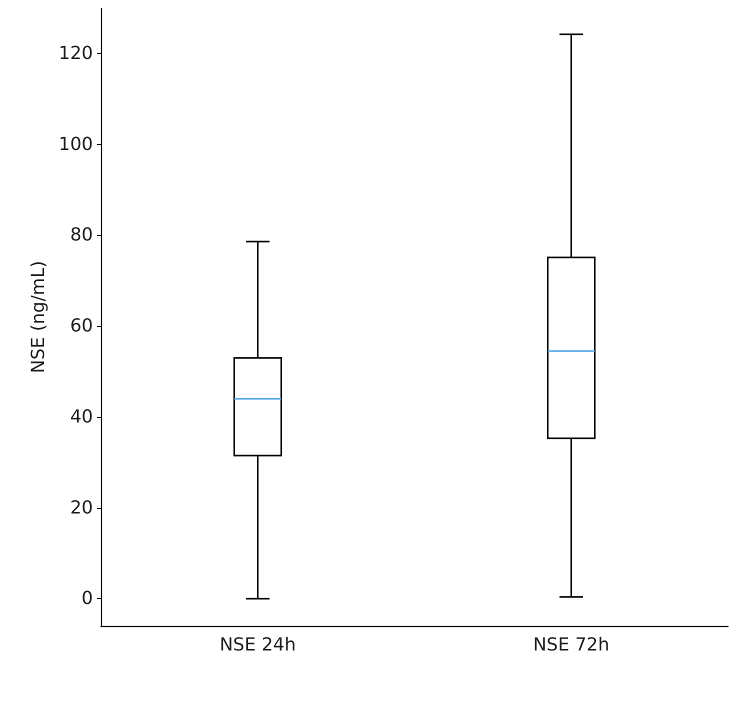  I want to click on x-tick-label: NSE 72h, so click(571, 645).